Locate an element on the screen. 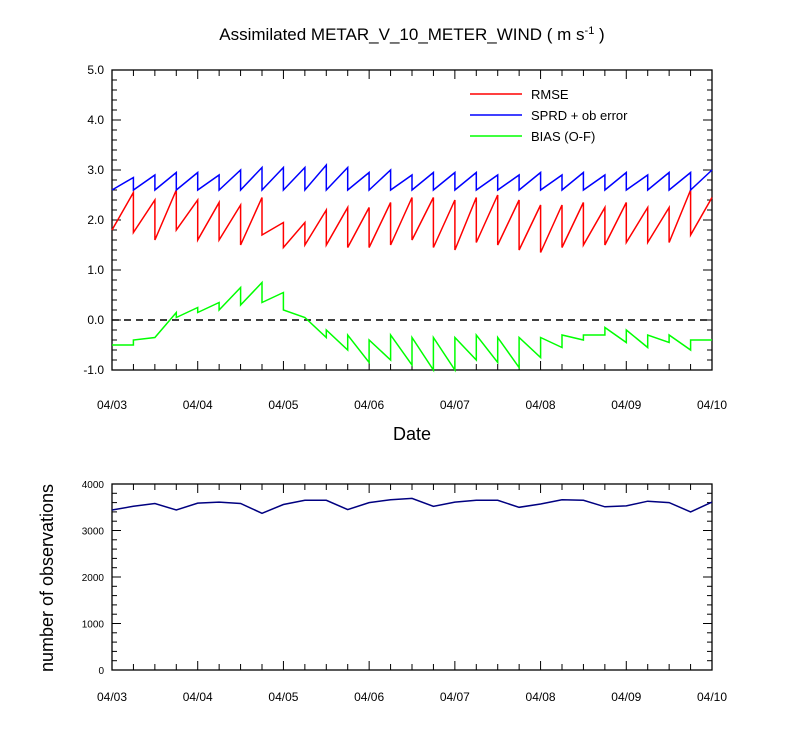 The height and width of the screenshot is (750, 800). top-y-tick-label: 3.0 is located at coordinates (95, 170).